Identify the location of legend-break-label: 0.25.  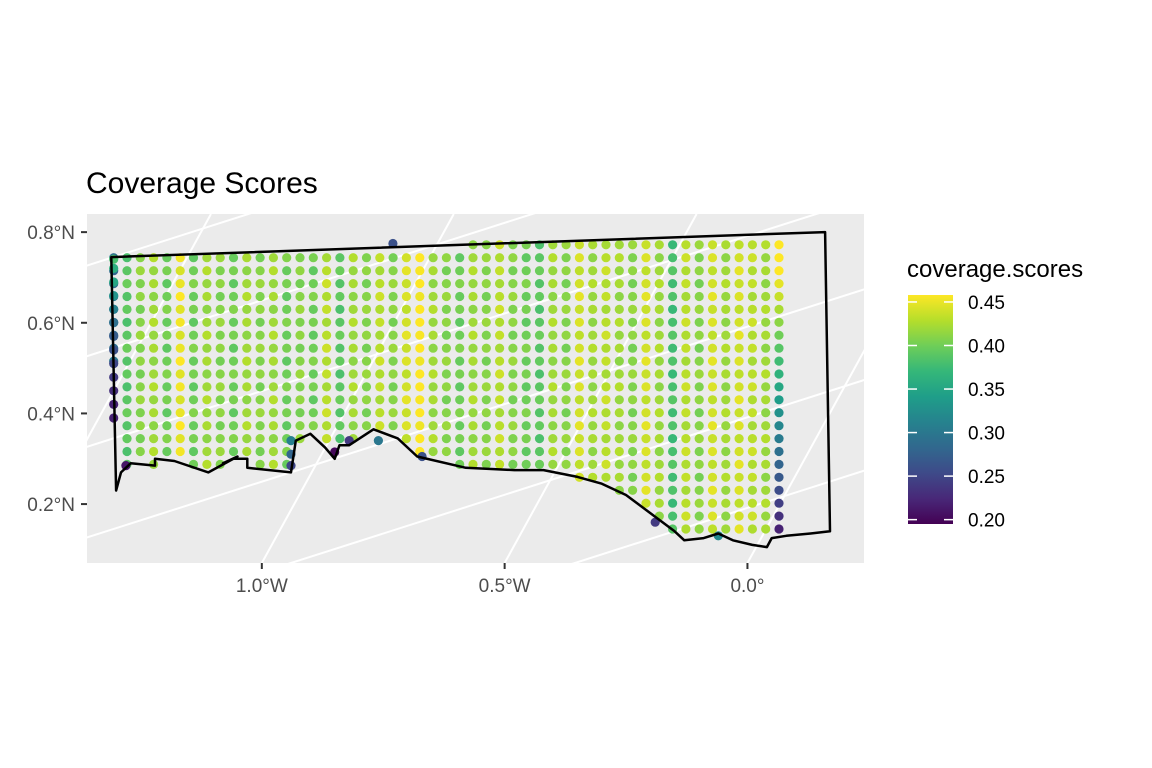
(986, 477).